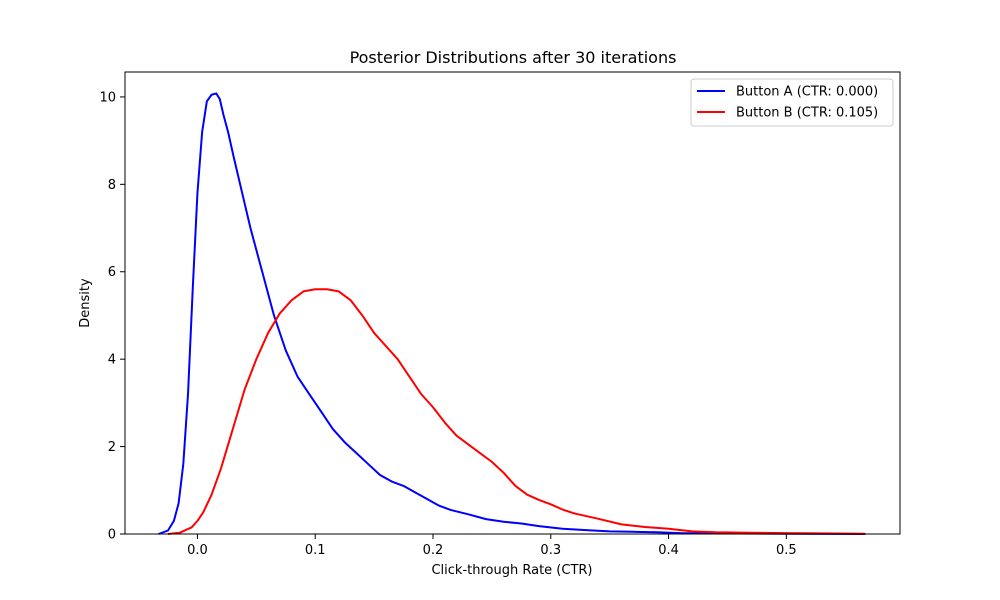 This screenshot has height=600, width=1000. What do you see at coordinates (807, 113) in the screenshot?
I see `legend-label-button-b: Button B (CTR: 0.105)` at bounding box center [807, 113].